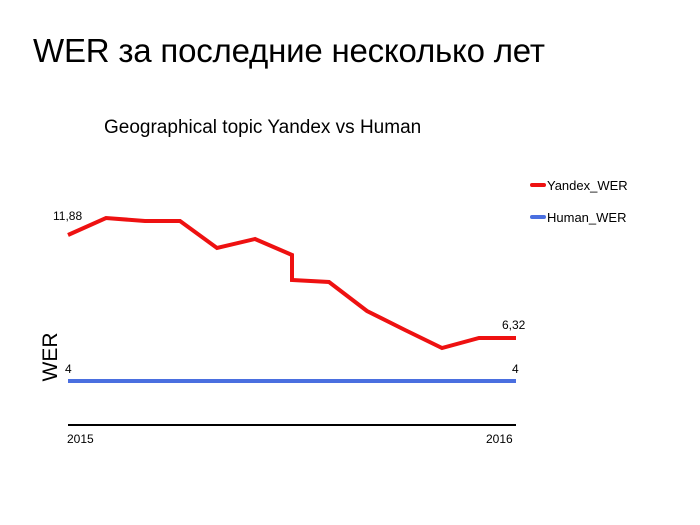 The width and height of the screenshot is (700, 525). Describe the element at coordinates (538, 217) in the screenshot. I see `legend-swatch-blue-icon` at that location.